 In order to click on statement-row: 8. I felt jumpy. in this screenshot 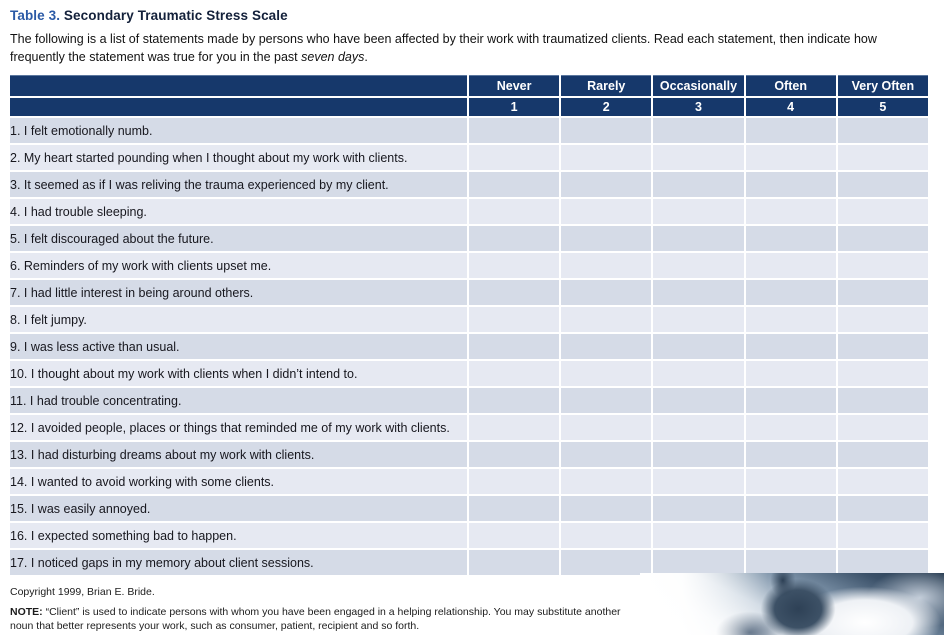, I will do `click(469, 319)`.